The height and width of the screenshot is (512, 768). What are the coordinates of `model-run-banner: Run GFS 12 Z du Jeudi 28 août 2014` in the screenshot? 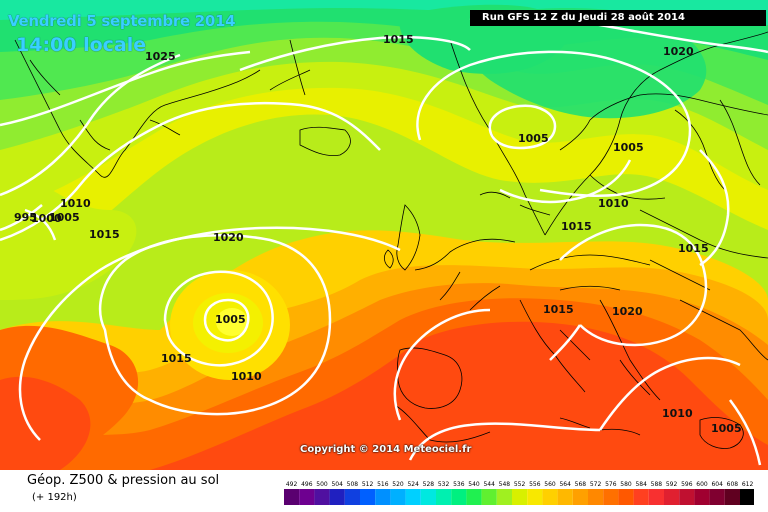 It's located at (618, 18).